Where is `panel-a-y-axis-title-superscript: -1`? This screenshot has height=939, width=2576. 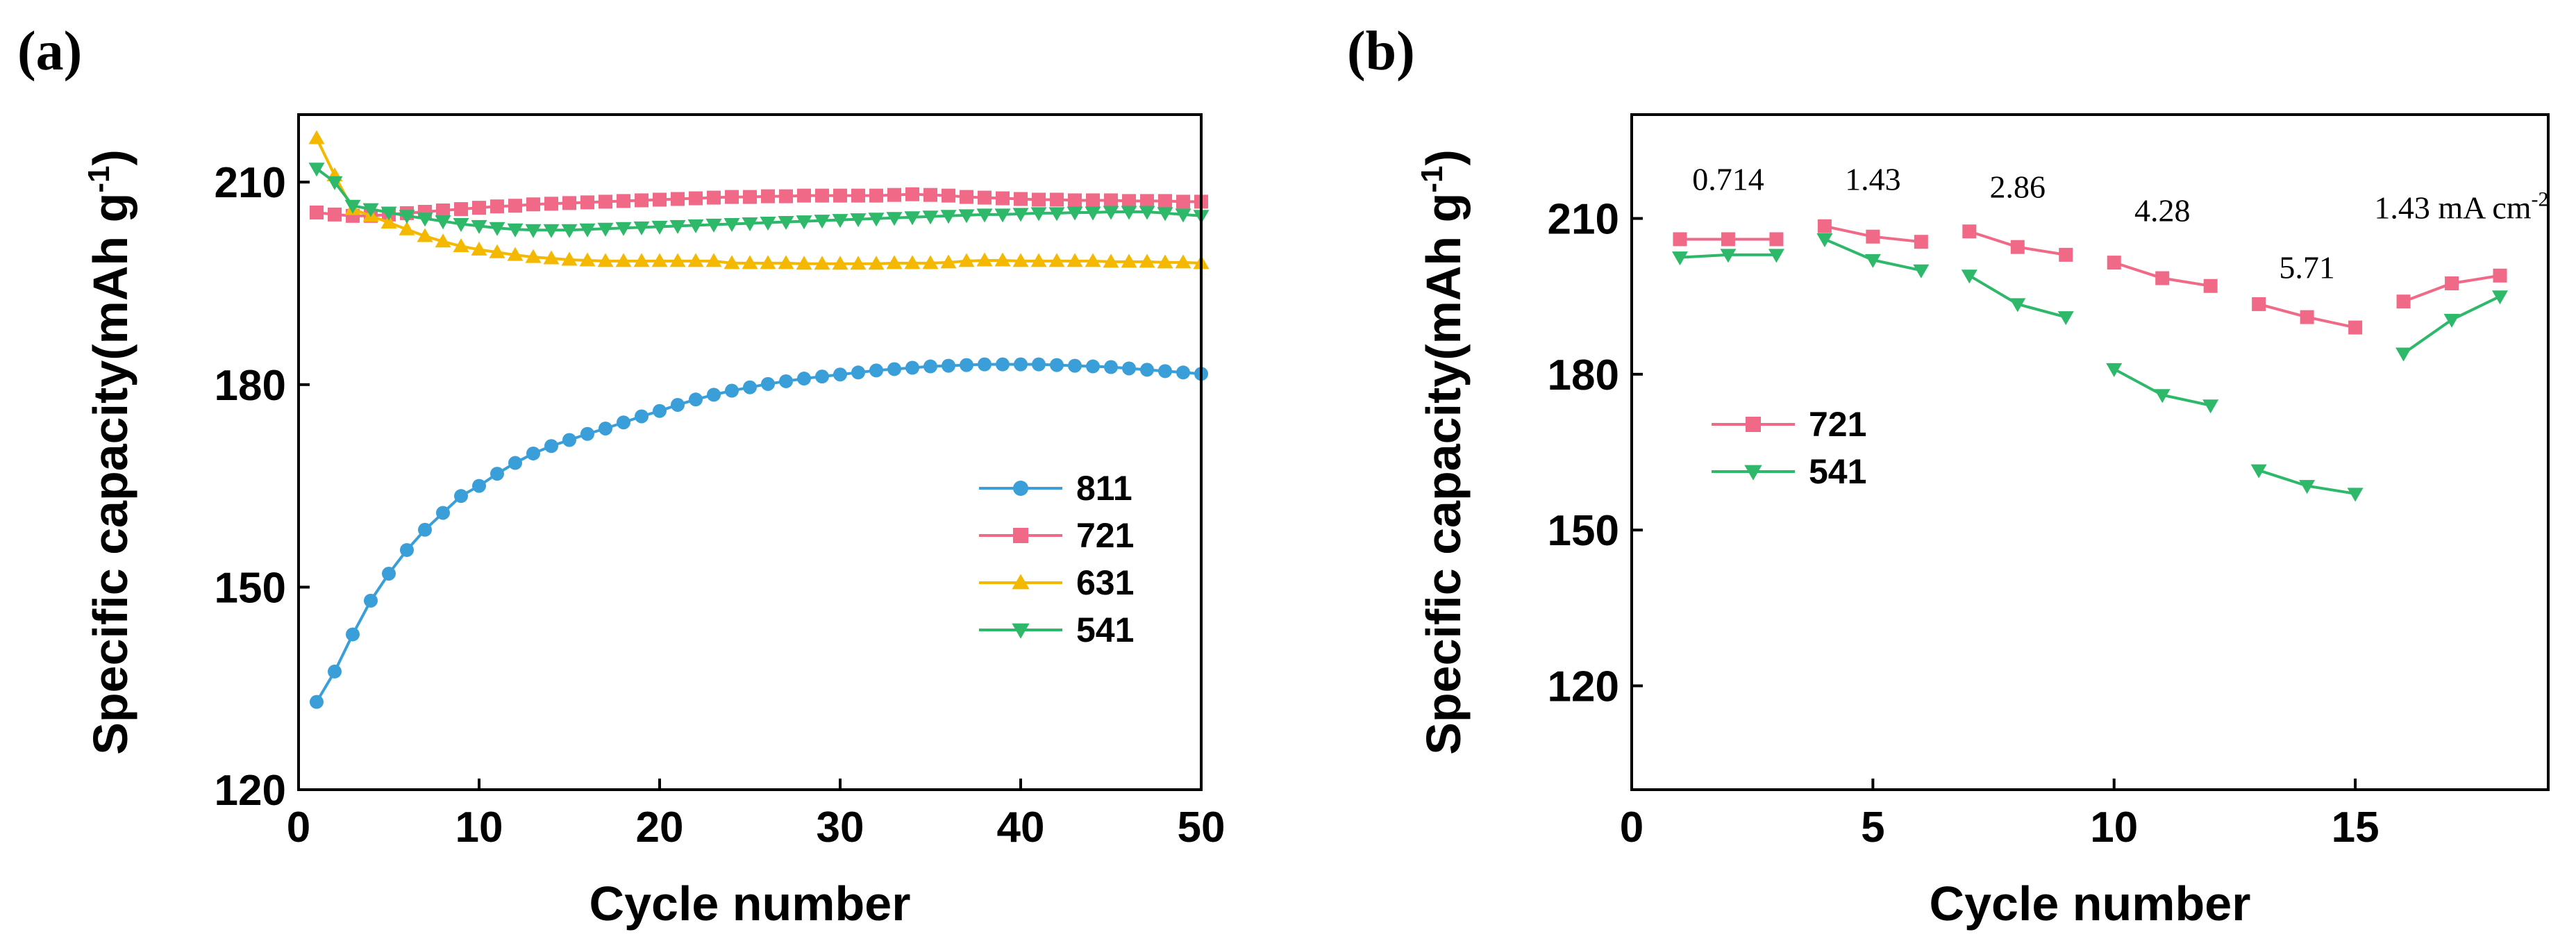
panel-a-y-axis-title-superscript: -1 is located at coordinates (99, 179).